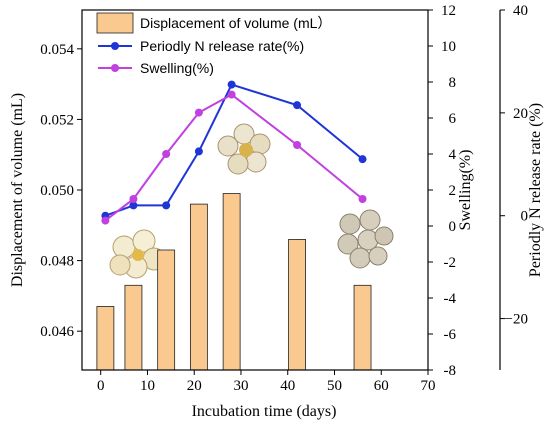  I want to click on right-inner-axis-title: Swelling(%), so click(465, 190).